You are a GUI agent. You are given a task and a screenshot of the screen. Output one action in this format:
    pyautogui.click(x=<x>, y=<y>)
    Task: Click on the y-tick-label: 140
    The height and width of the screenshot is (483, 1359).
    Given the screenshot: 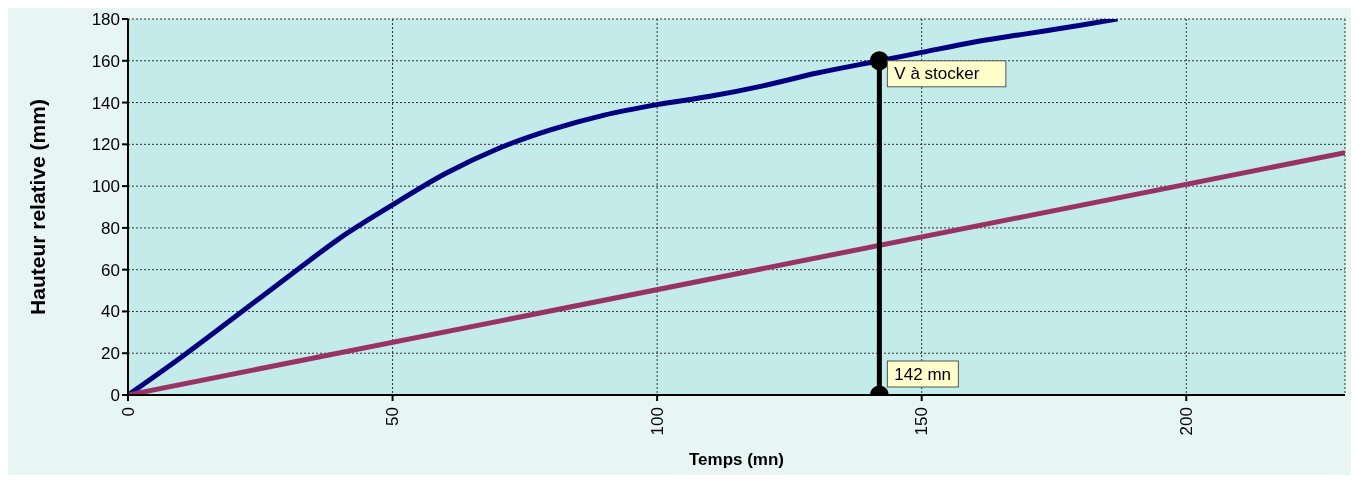 What is the action you would take?
    pyautogui.click(x=105, y=103)
    